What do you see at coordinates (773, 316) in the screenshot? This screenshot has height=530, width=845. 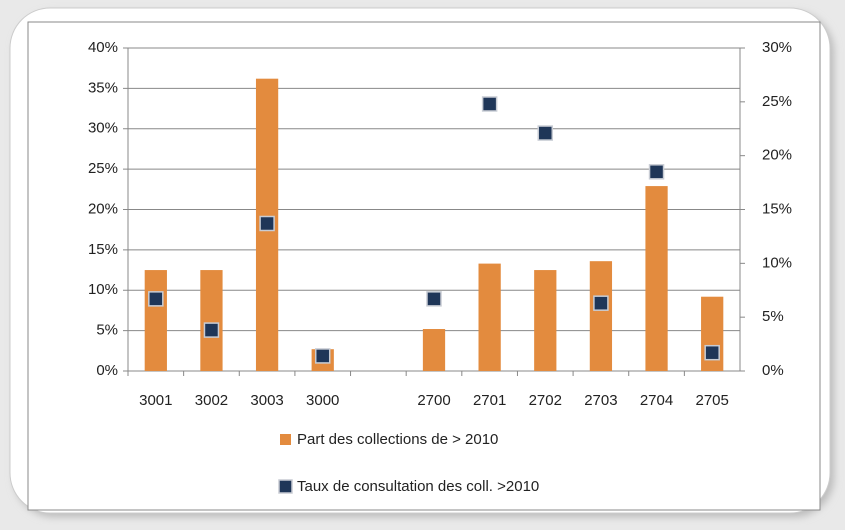 I see `y2-tick-label: 5%` at bounding box center [773, 316].